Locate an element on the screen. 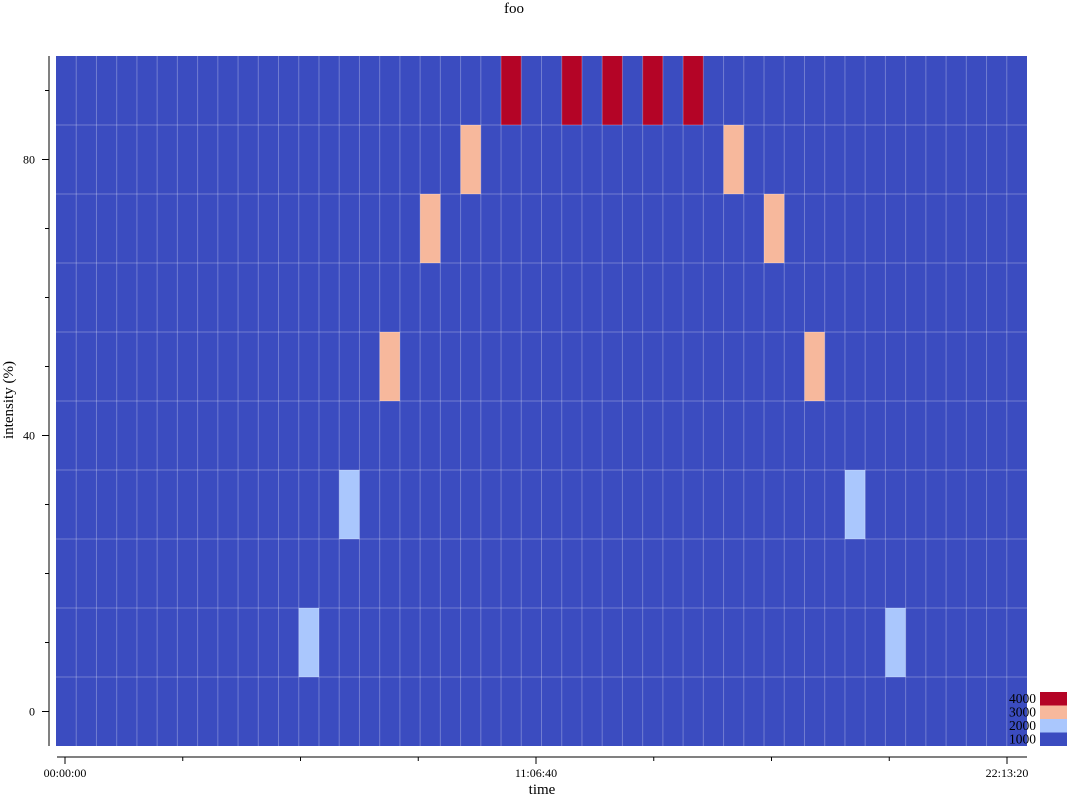 The width and height of the screenshot is (1067, 800). legend-label: 2000 is located at coordinates (1022, 725).